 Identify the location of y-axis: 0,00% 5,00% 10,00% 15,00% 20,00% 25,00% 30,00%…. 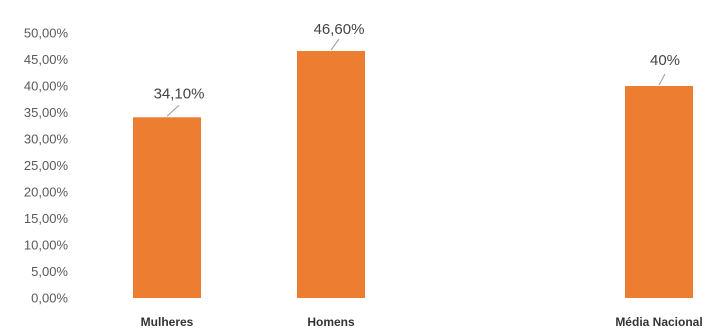
(46, 166).